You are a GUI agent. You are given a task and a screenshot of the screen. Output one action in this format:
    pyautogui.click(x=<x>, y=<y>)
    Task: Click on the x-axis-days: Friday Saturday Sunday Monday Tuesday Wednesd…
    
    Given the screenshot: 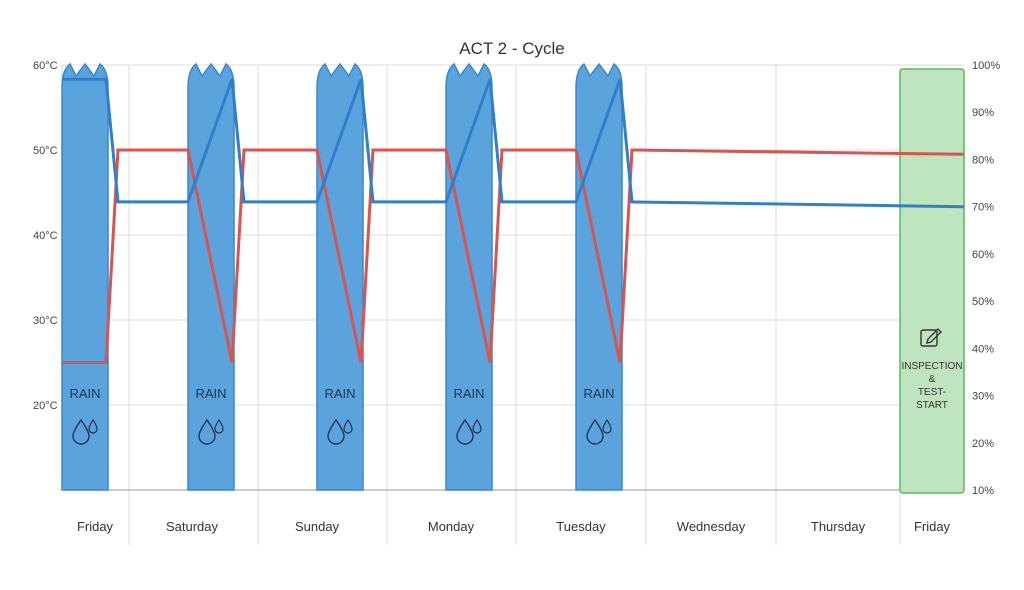 What is the action you would take?
    pyautogui.click(x=514, y=526)
    